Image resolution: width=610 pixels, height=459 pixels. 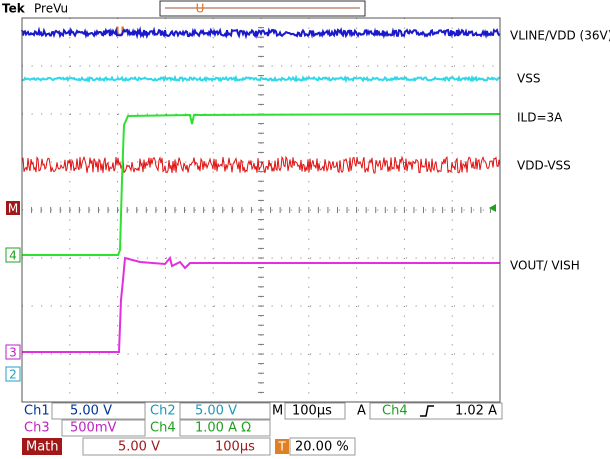 I want to click on value: 1.00 A Ω, so click(x=223, y=428).